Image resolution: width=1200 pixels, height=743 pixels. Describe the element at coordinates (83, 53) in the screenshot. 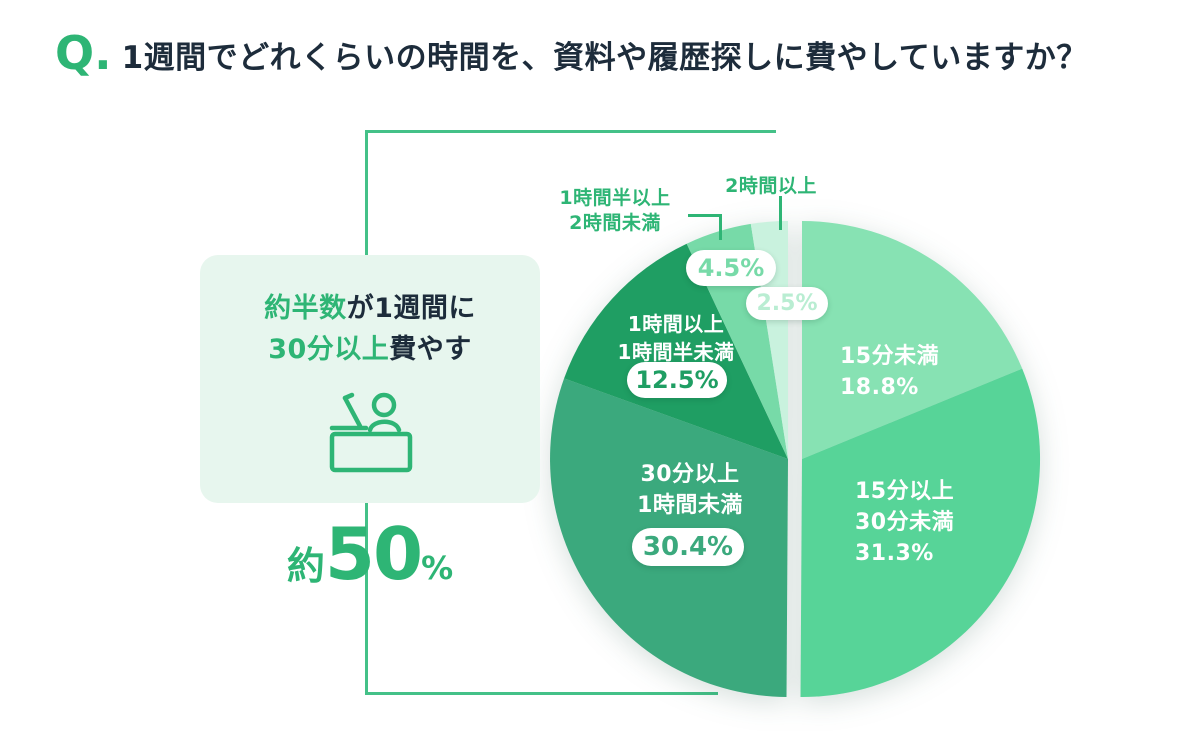

I see `question-prefix: Q.` at that location.